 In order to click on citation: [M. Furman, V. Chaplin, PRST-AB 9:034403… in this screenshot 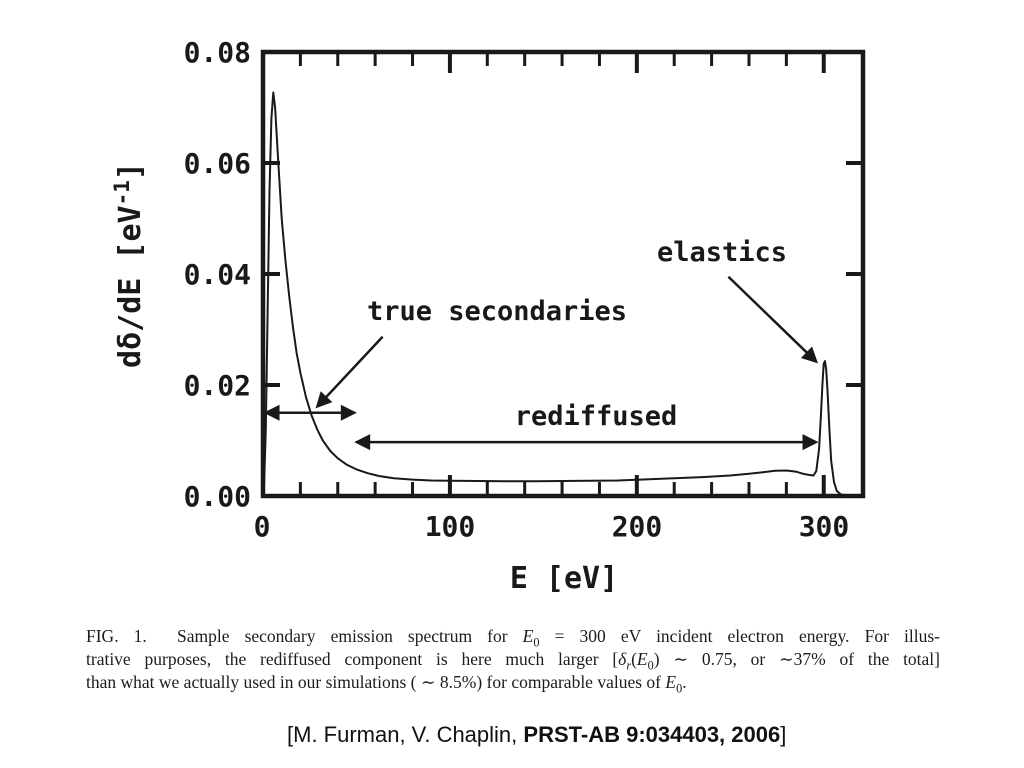, I will do `click(537, 734)`.